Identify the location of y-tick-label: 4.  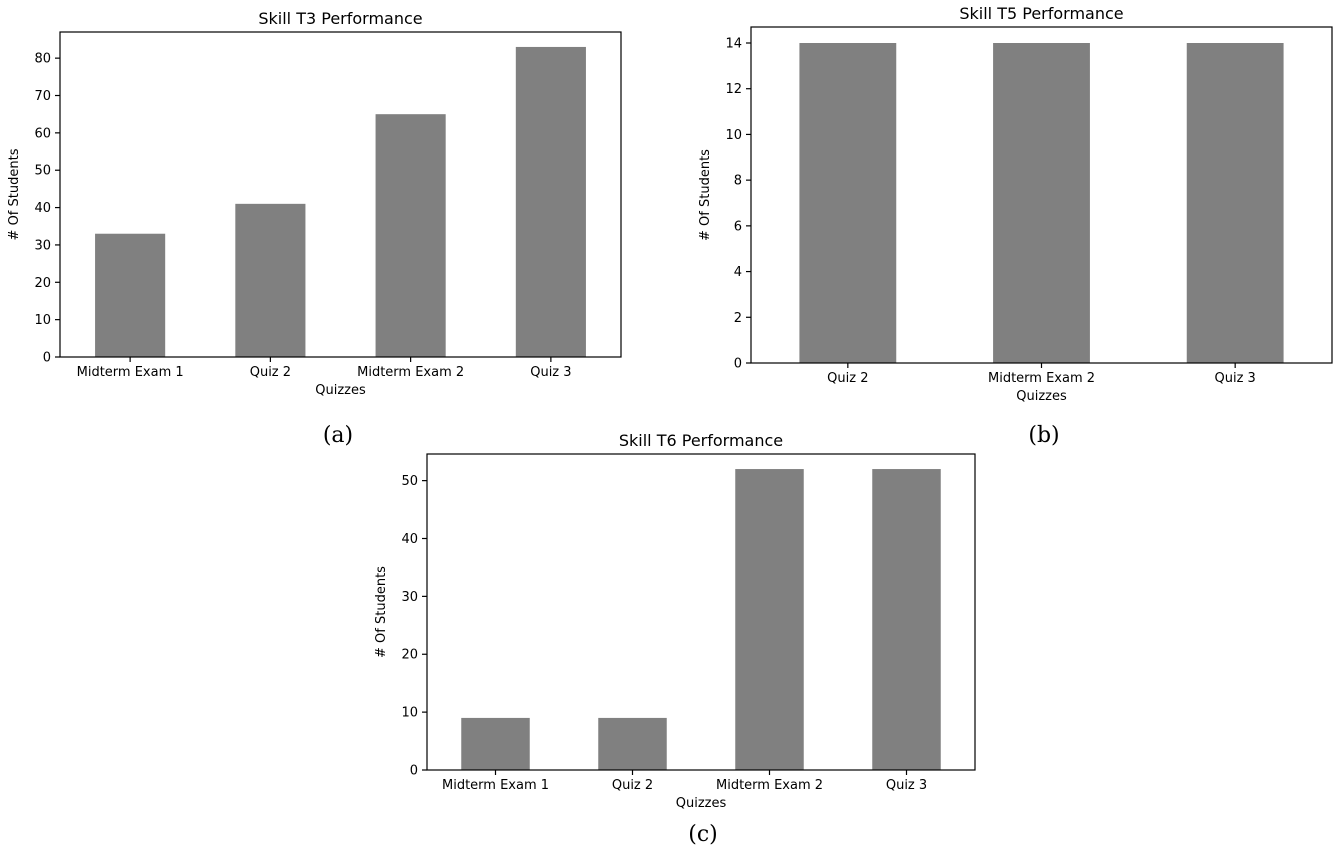
(738, 272).